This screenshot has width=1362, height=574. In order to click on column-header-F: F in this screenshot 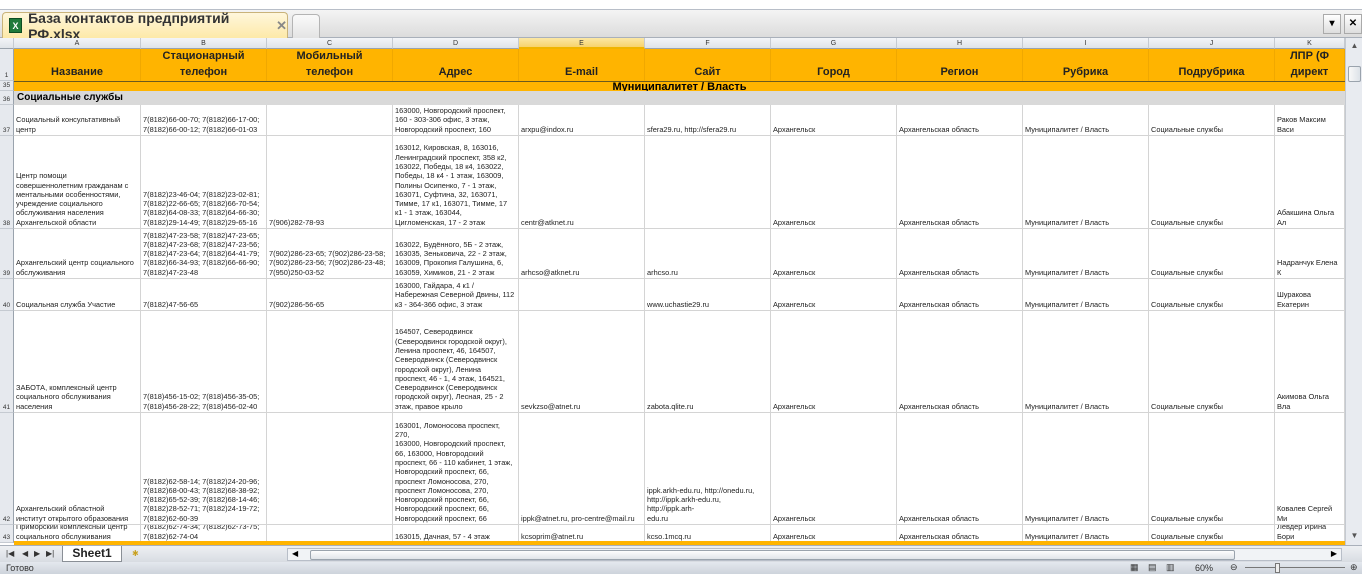, I will do `click(708, 43)`.